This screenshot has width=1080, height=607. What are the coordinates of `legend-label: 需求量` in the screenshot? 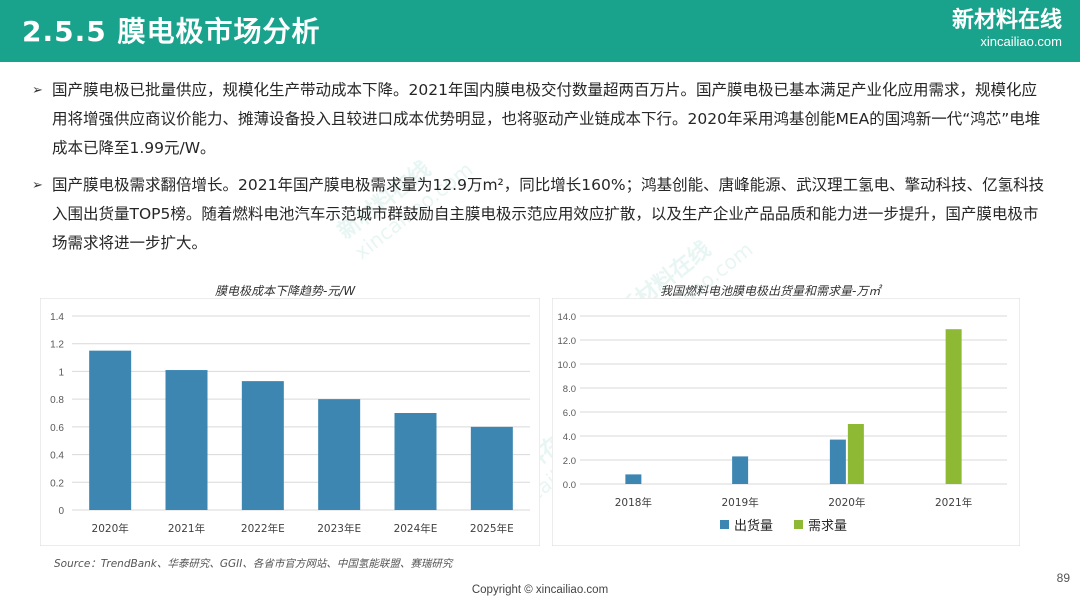 It's located at (827, 526).